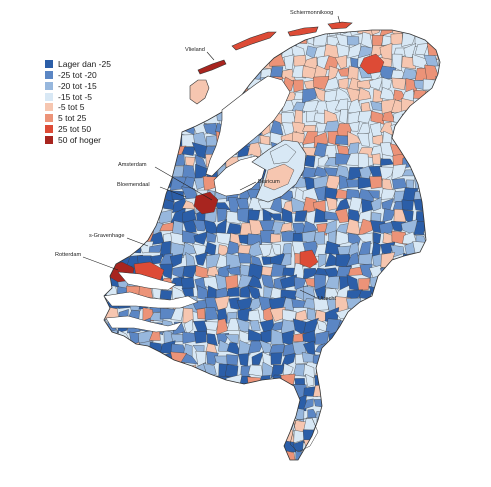 The height and width of the screenshot is (487, 491). Describe the element at coordinates (206, 203) in the screenshot. I see `municipality-cell-highlight` at that location.